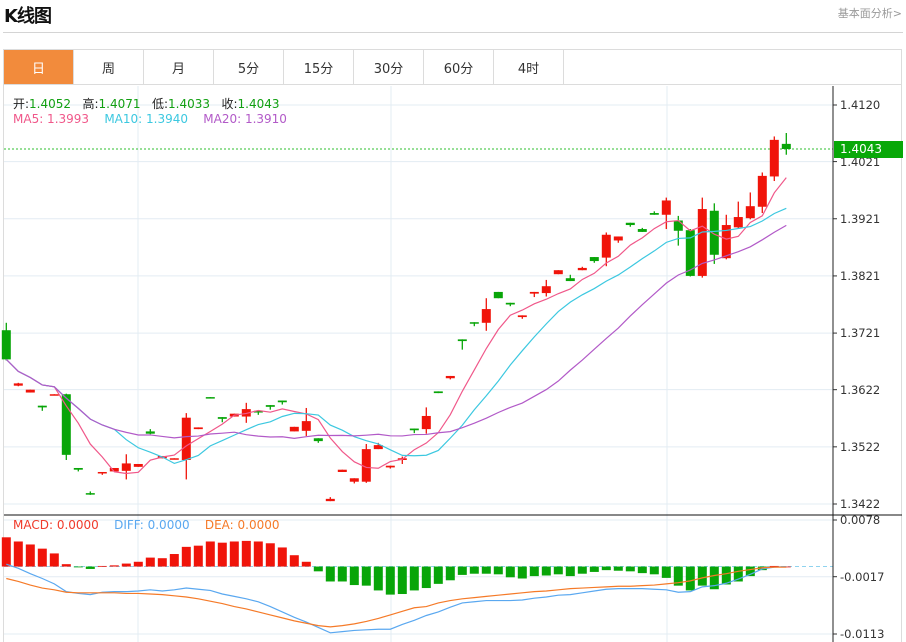  Describe the element at coordinates (179, 67) in the screenshot. I see `tab-month: 月` at that location.